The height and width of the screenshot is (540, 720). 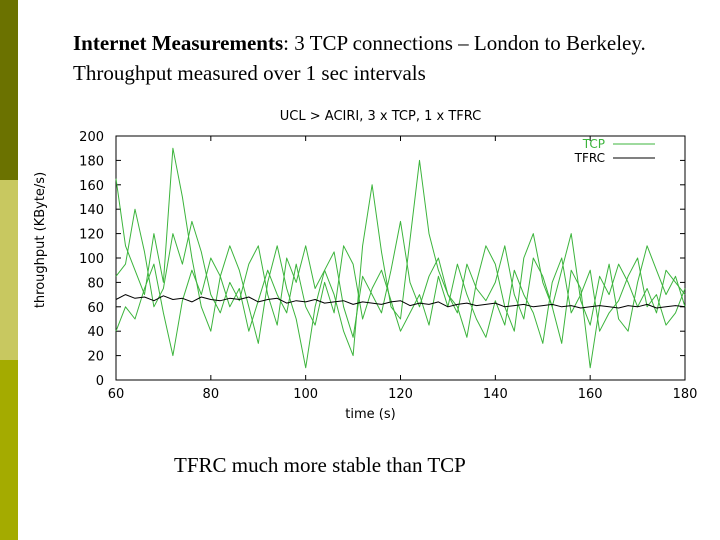 What do you see at coordinates (590, 394) in the screenshot?
I see `x-tick-label: 160` at bounding box center [590, 394].